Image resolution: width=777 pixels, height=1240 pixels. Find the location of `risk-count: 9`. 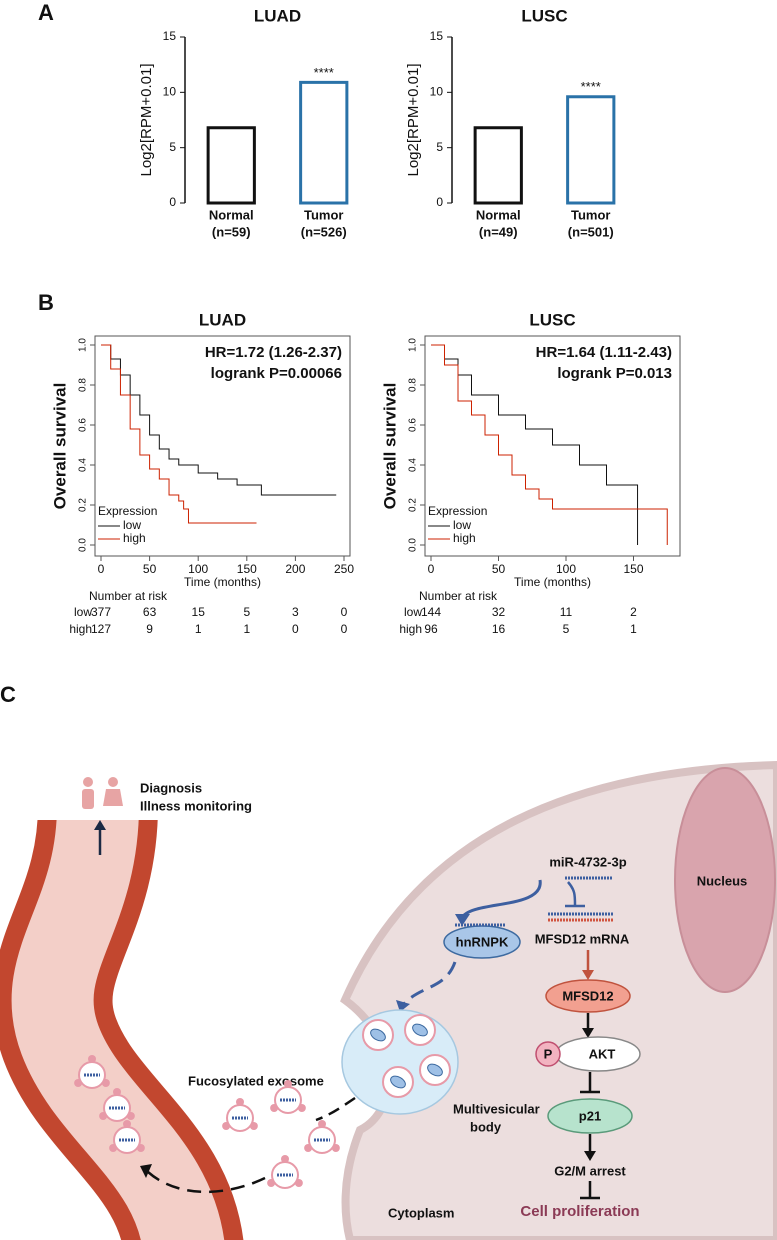

risk-count: 9 is located at coordinates (149, 629).